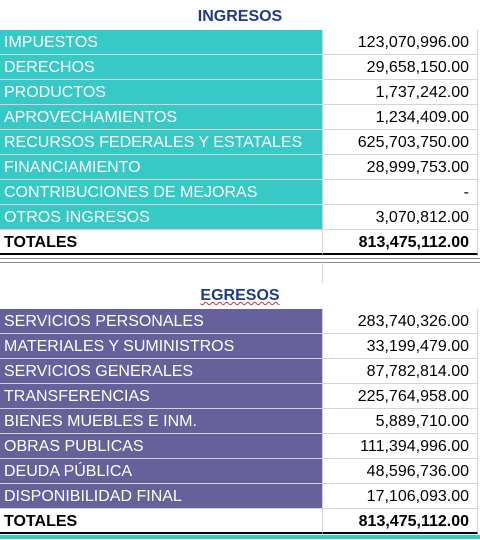 The width and height of the screenshot is (480, 540). I want to click on row-amount: 5,889,710.00, so click(400, 421).